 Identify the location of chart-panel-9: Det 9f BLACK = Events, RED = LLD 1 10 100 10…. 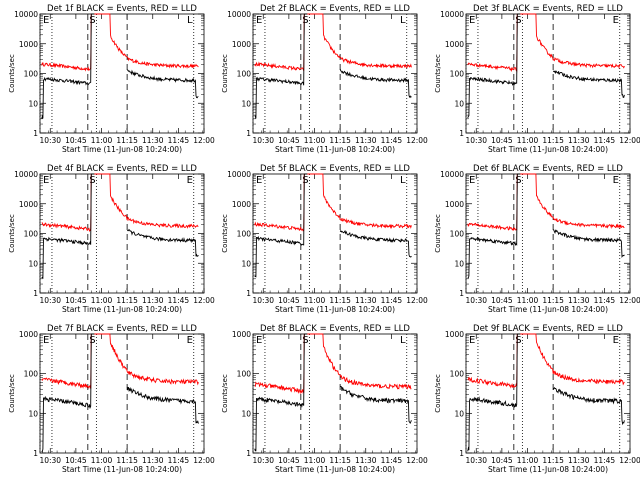
(537, 399).